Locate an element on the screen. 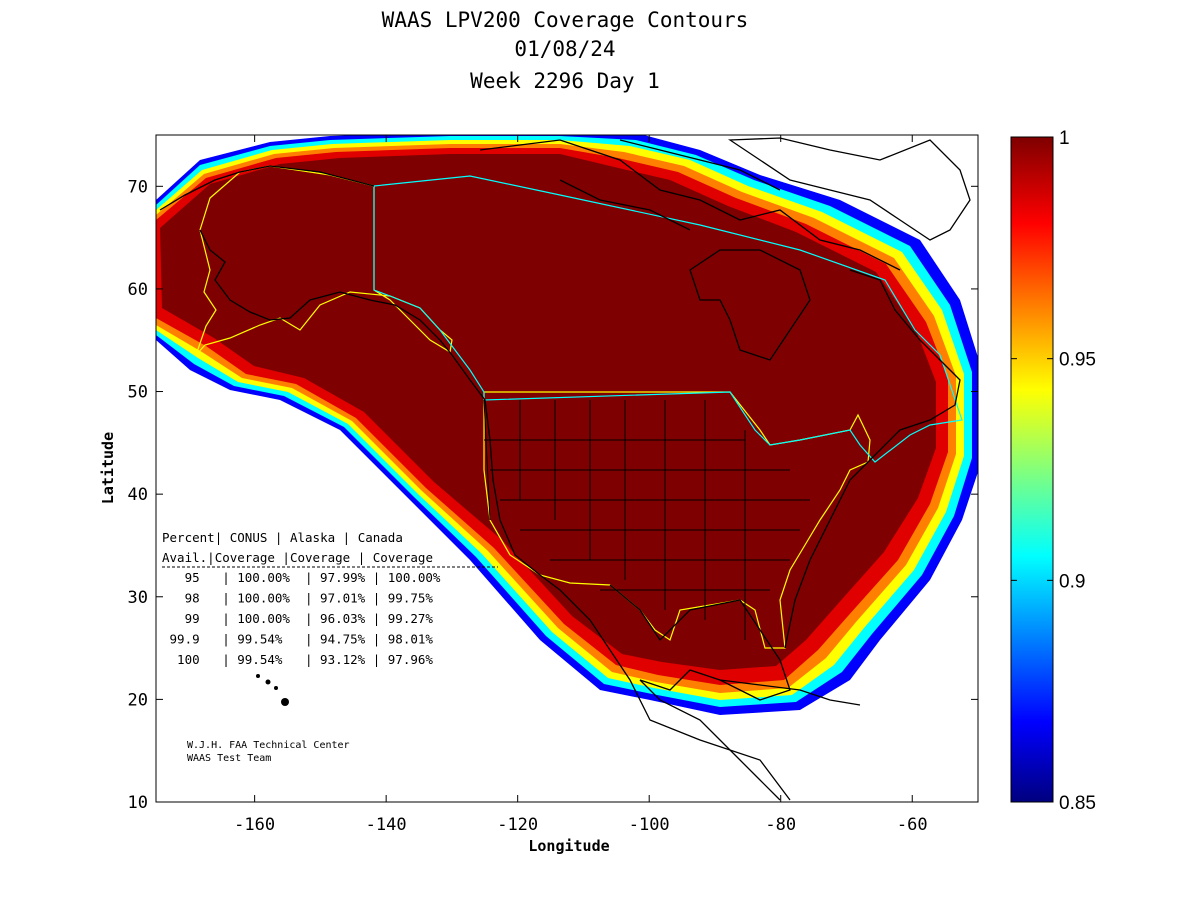 The width and height of the screenshot is (1200, 900). credit-line1: W.J.H. FAA Technical Center is located at coordinates (268, 745).